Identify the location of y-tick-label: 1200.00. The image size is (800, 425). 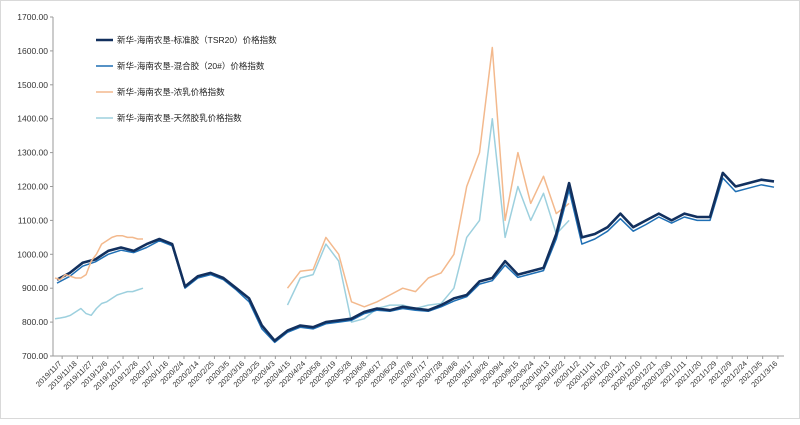
(32, 187).